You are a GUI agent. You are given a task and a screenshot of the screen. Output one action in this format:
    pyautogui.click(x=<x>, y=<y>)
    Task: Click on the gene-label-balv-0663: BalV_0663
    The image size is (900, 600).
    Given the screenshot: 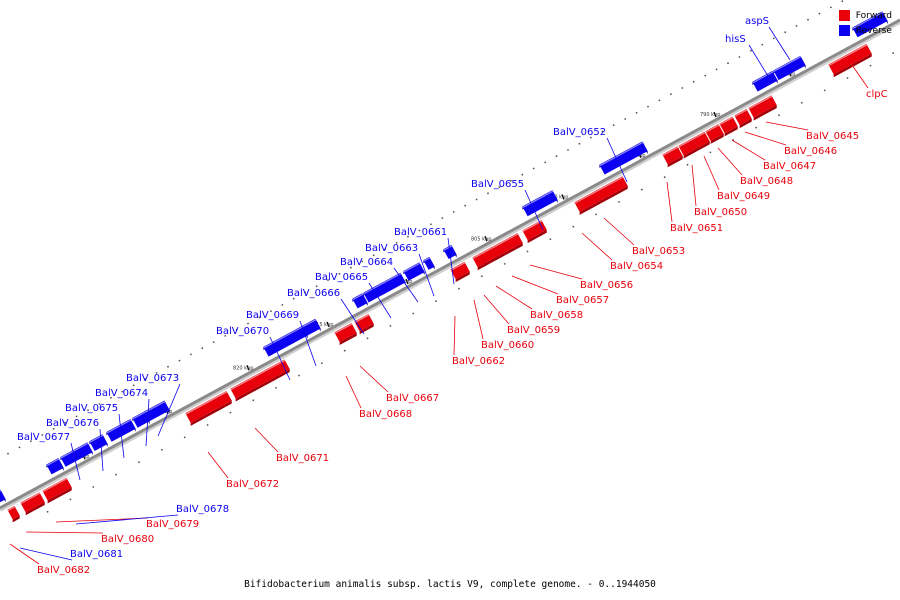 What is the action you would take?
    pyautogui.click(x=391, y=248)
    